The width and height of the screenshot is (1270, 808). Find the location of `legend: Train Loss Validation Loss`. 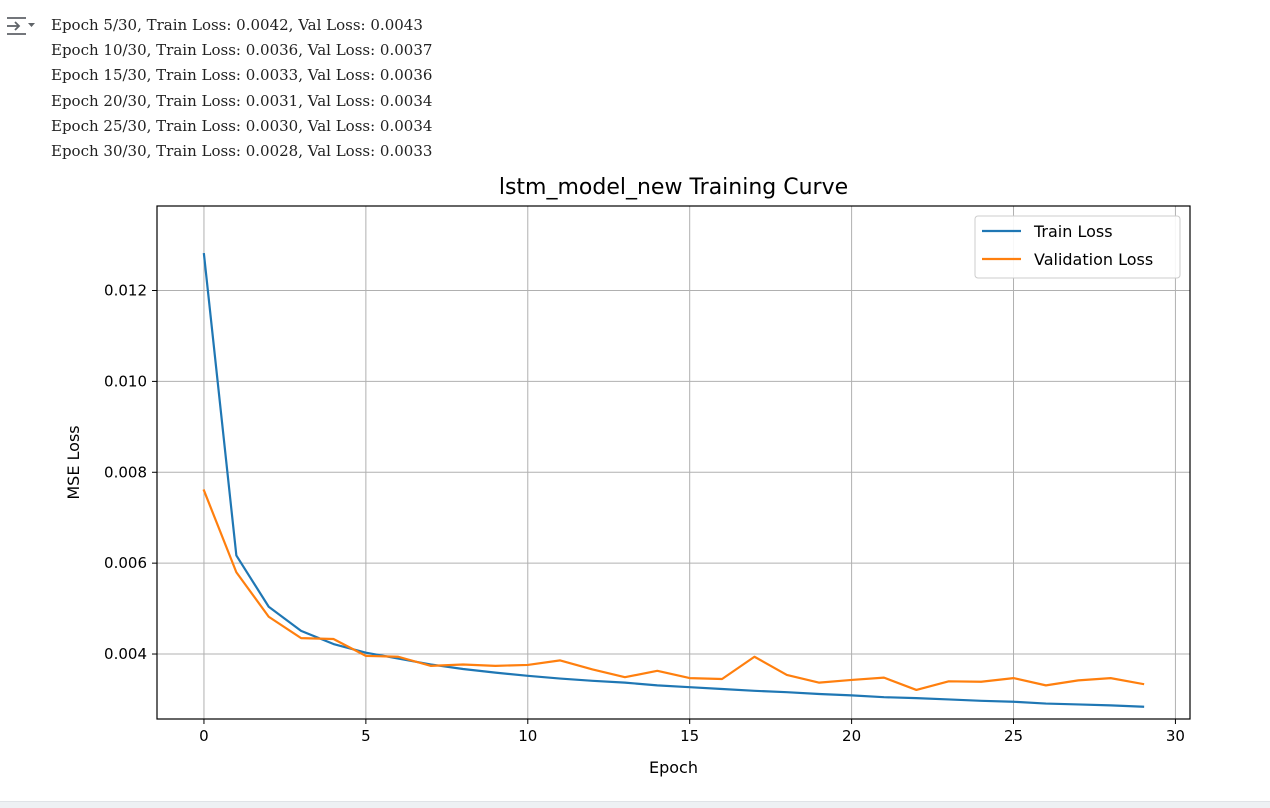

legend: Train Loss Validation Loss is located at coordinates (1077, 247).